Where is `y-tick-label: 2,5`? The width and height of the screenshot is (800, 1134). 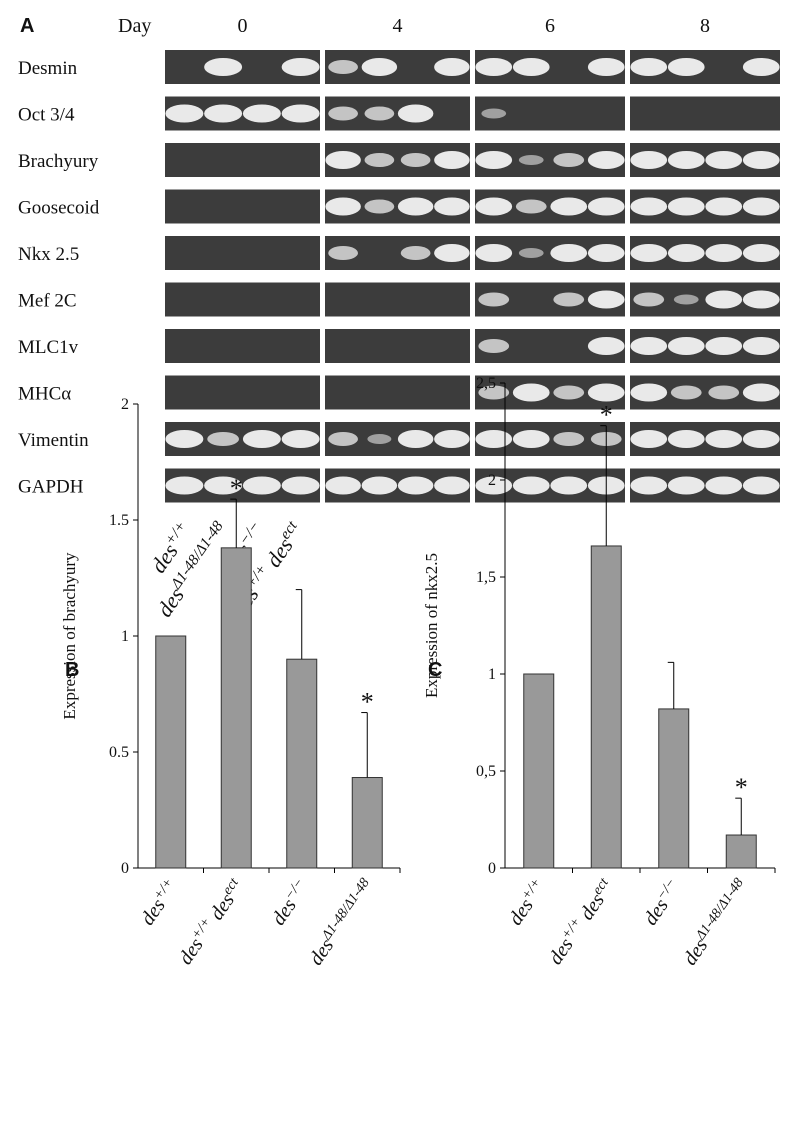 y-tick-label: 2,5 is located at coordinates (486, 383).